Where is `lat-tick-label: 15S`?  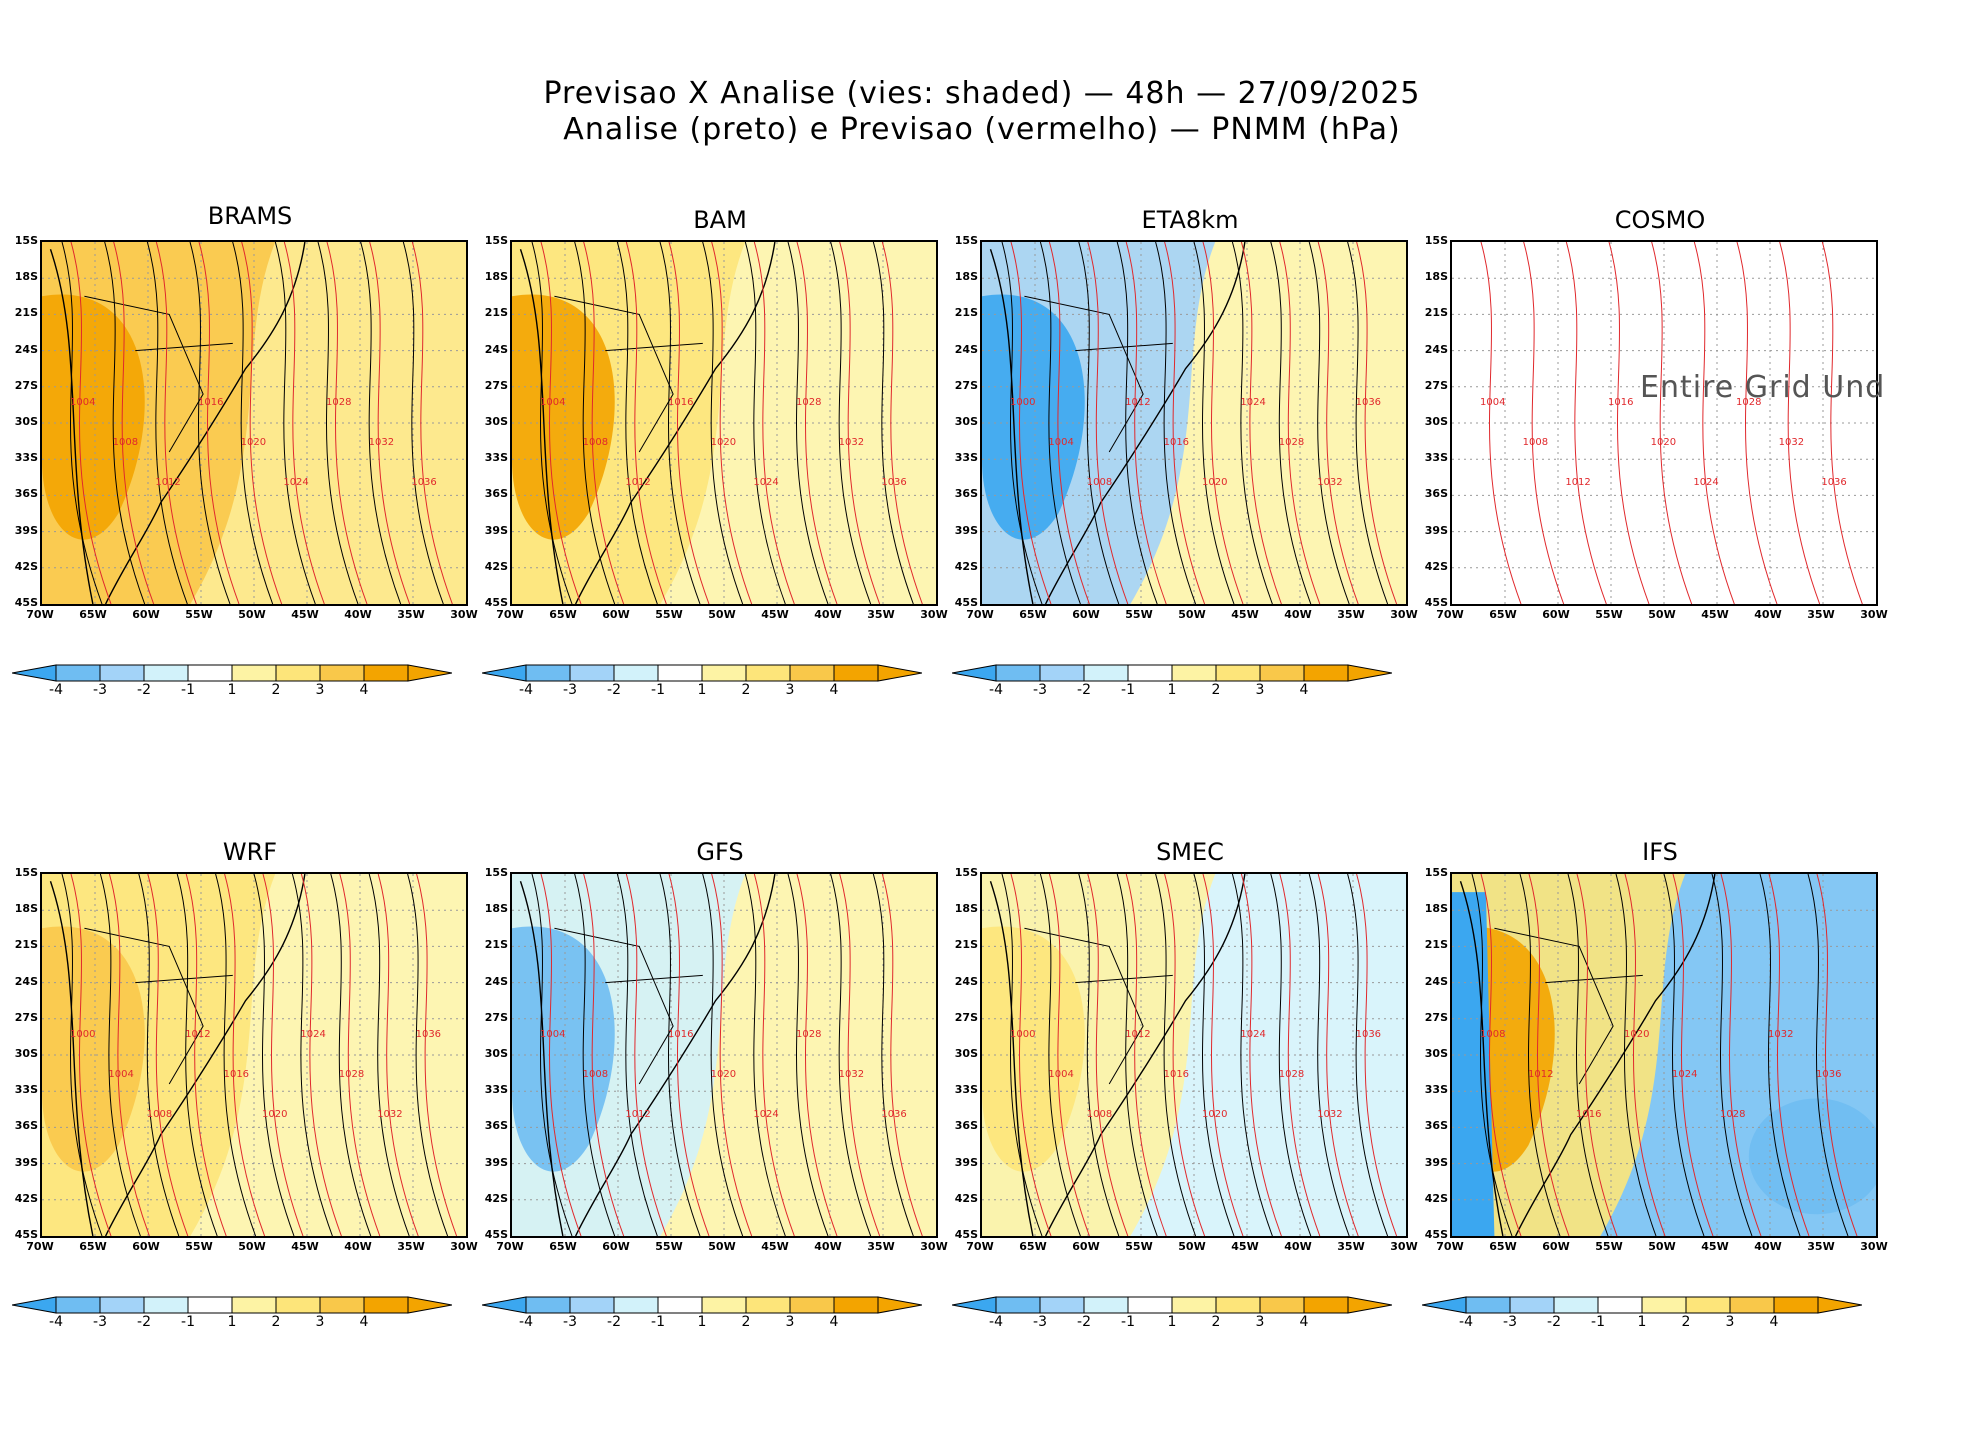
lat-tick-label: 15S is located at coordinates (496, 872).